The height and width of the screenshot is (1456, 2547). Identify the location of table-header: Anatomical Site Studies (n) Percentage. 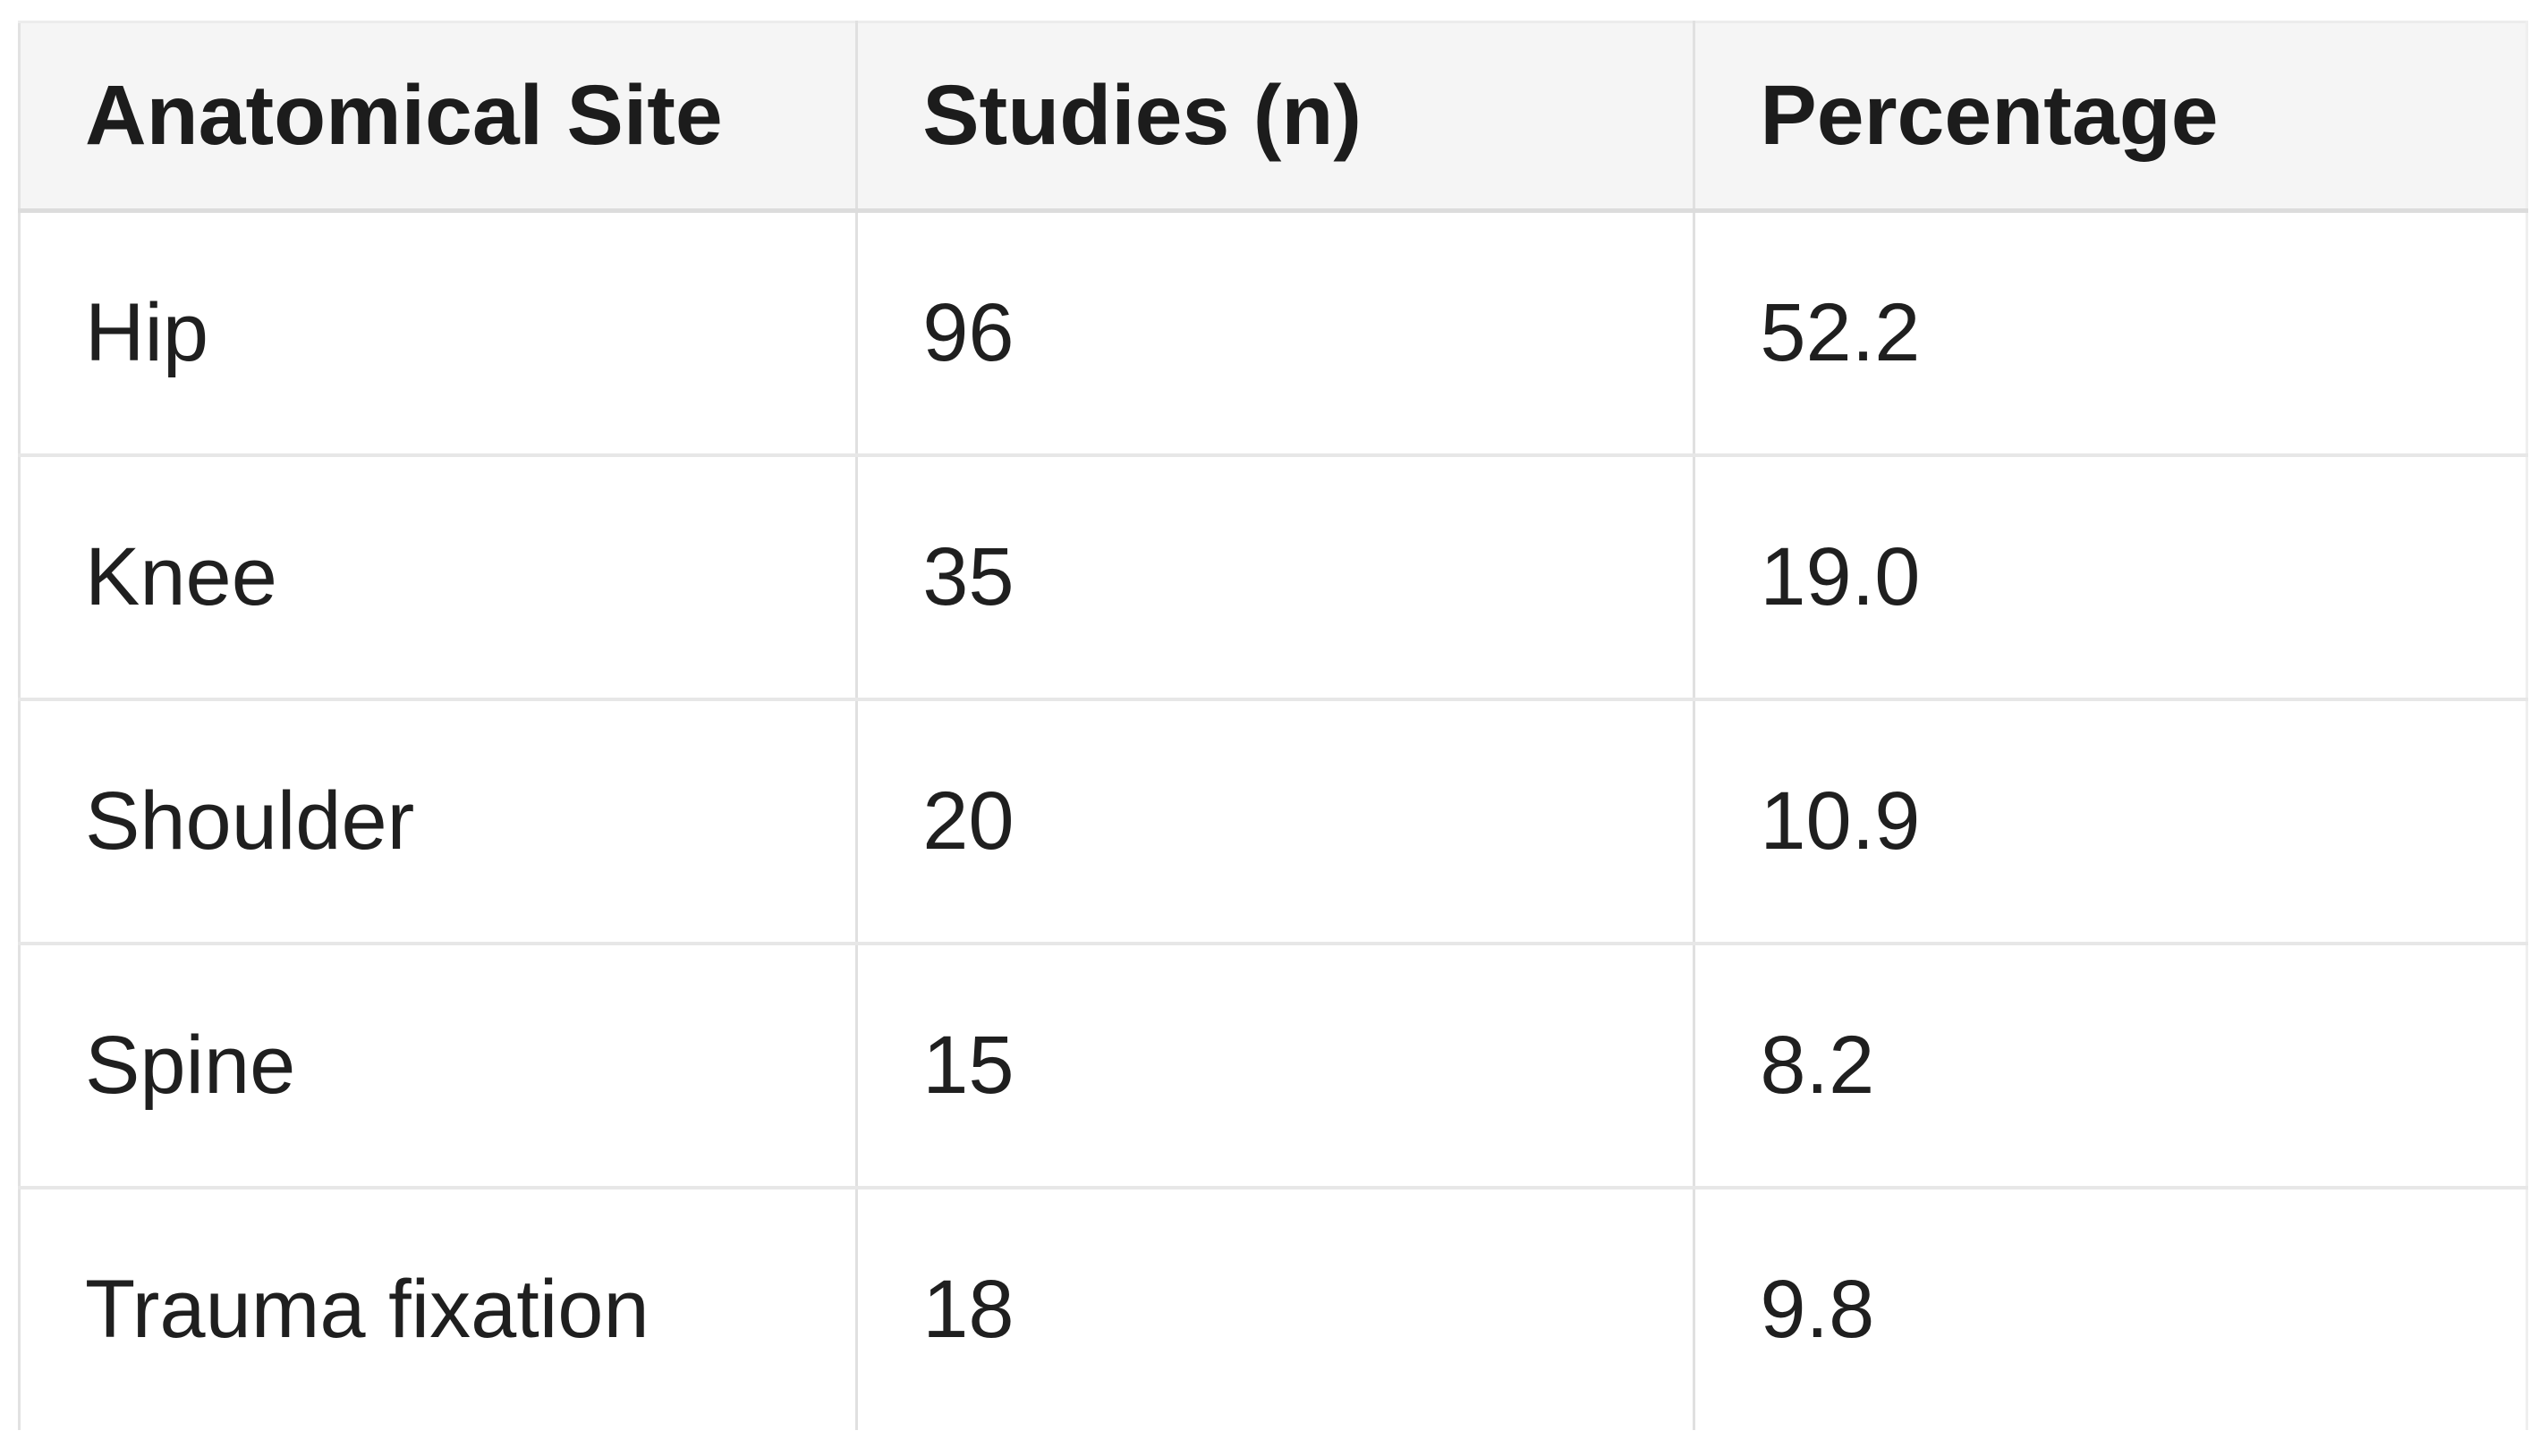
(1273, 117).